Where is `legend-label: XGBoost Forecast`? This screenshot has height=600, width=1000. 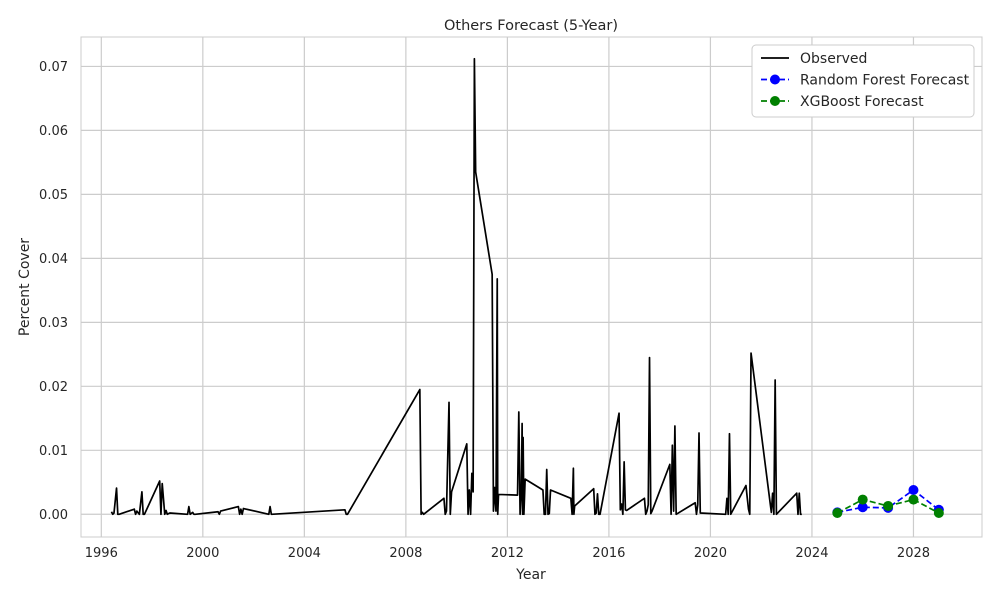
legend-label: XGBoost Forecast is located at coordinates (862, 102).